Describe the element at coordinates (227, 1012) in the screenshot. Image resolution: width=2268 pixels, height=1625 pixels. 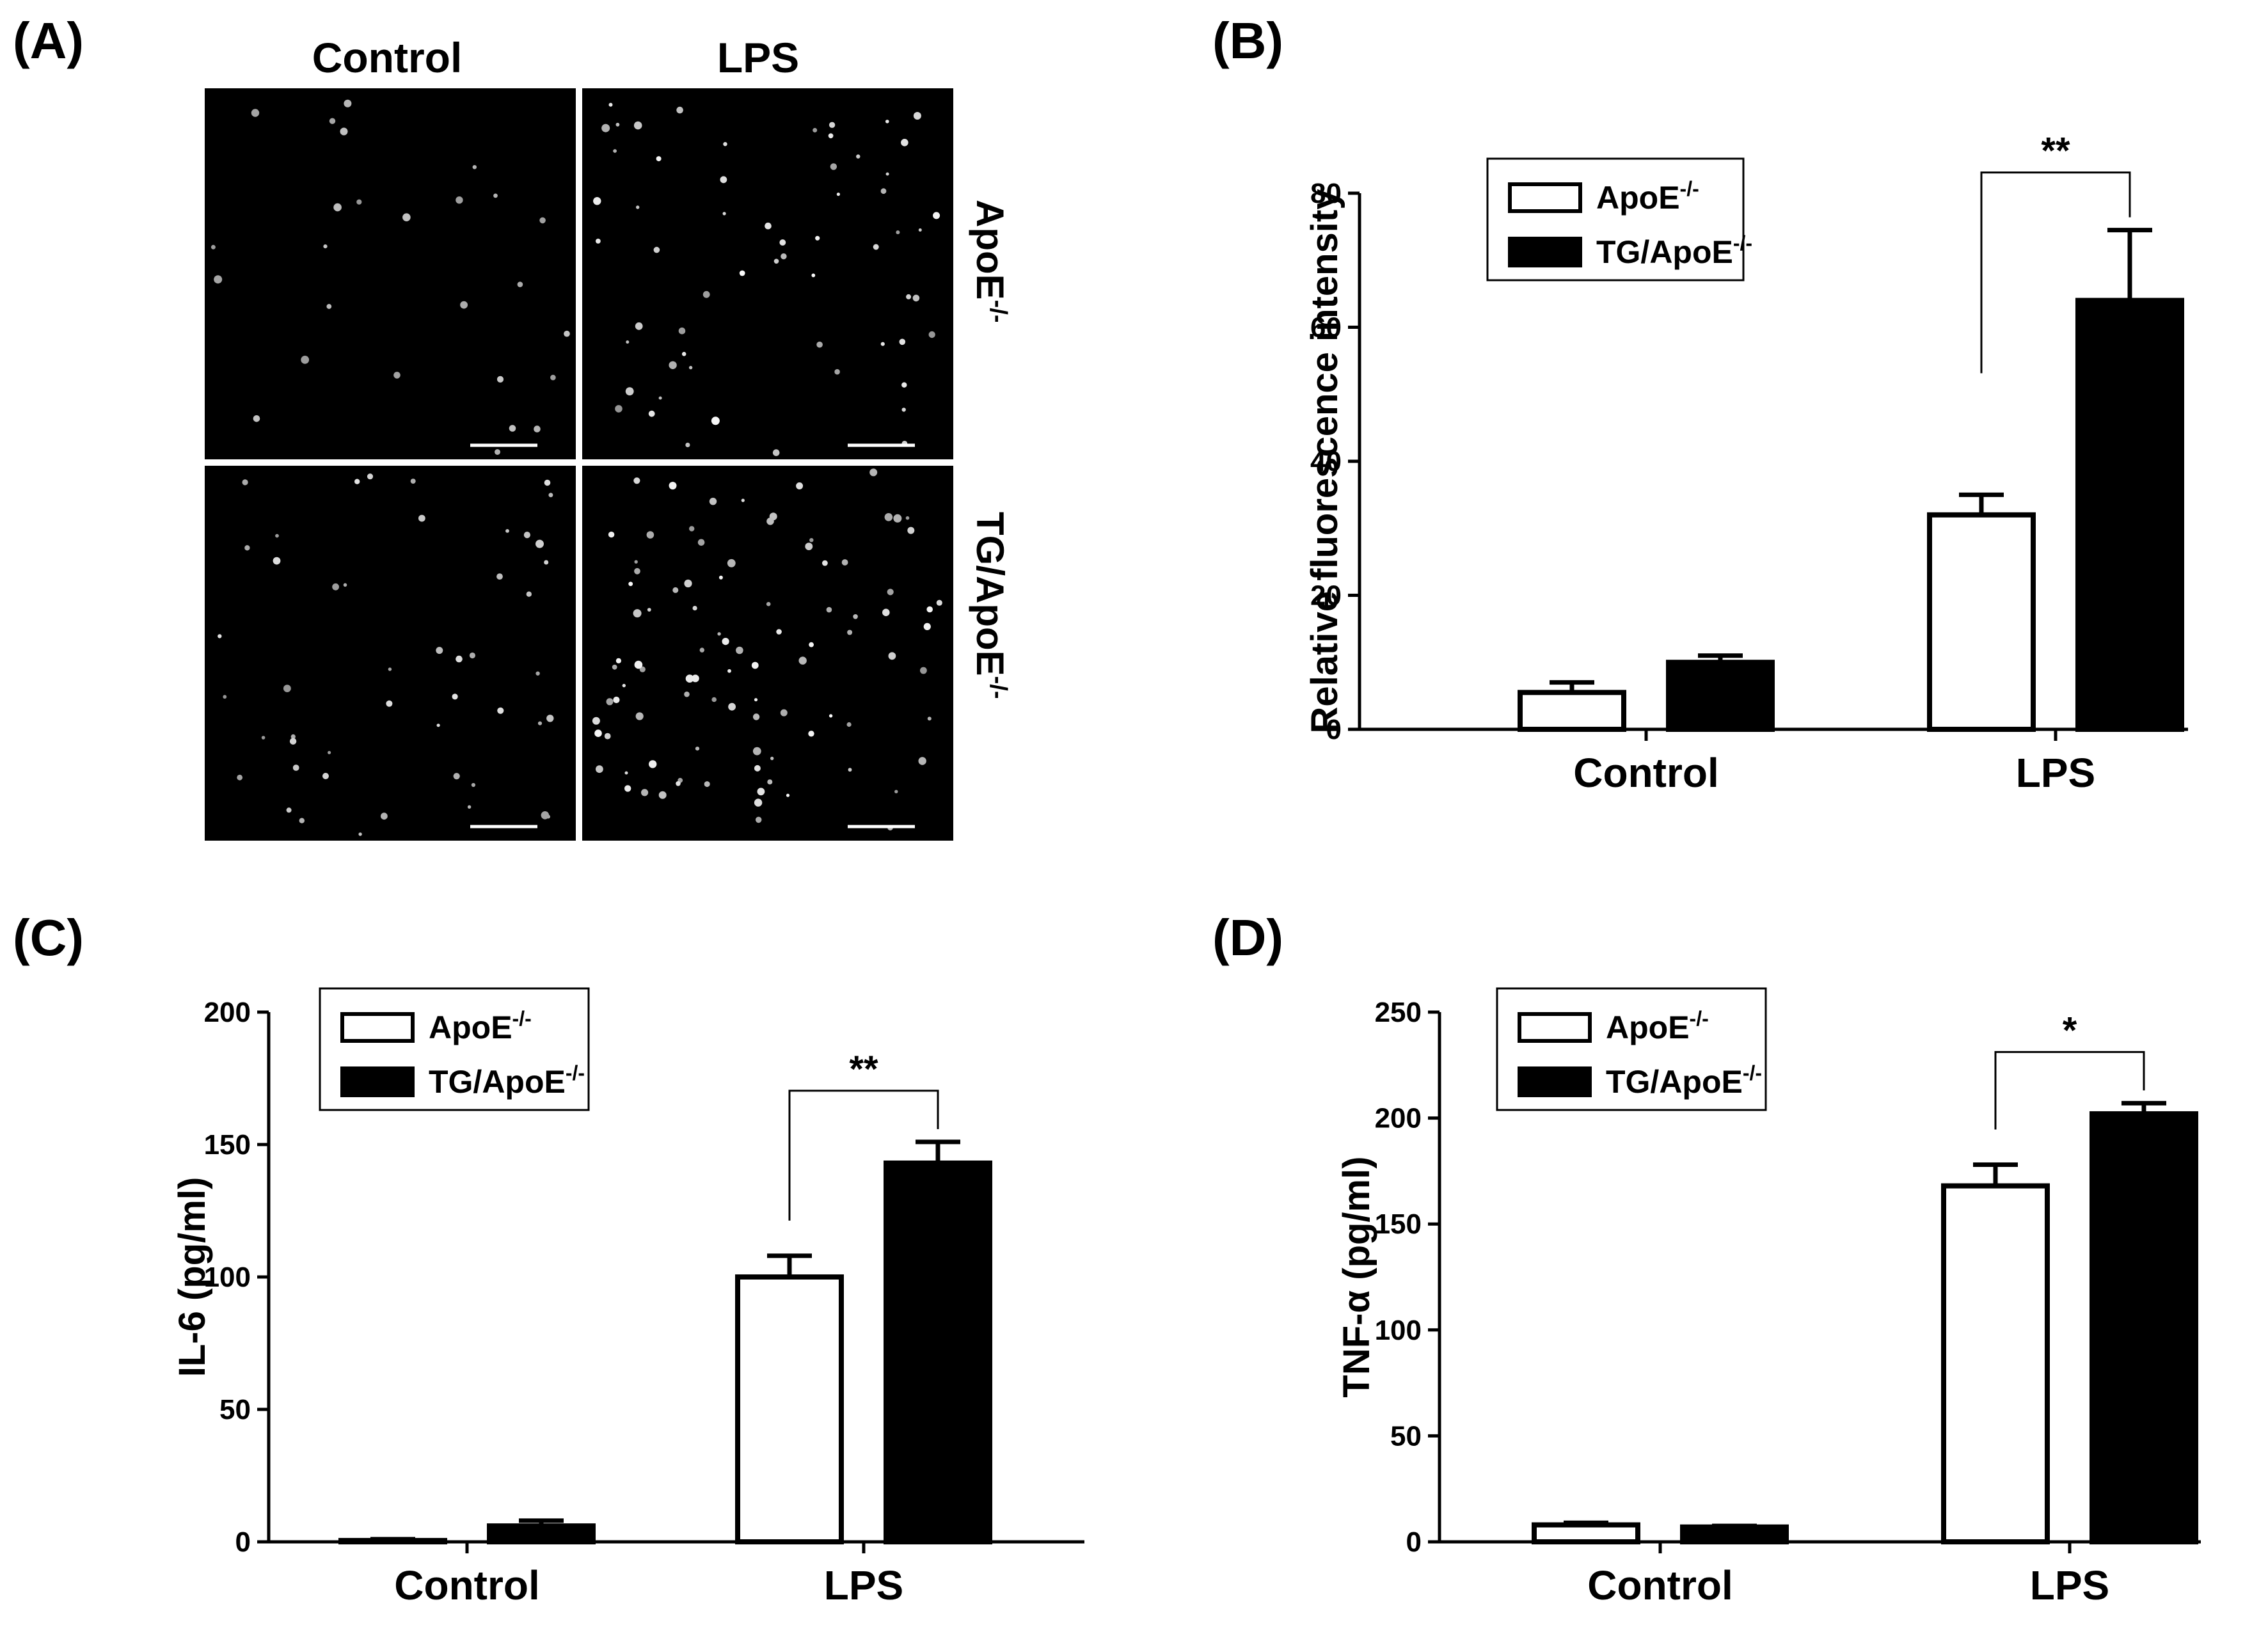
I see `y-tick-label: 200` at that location.